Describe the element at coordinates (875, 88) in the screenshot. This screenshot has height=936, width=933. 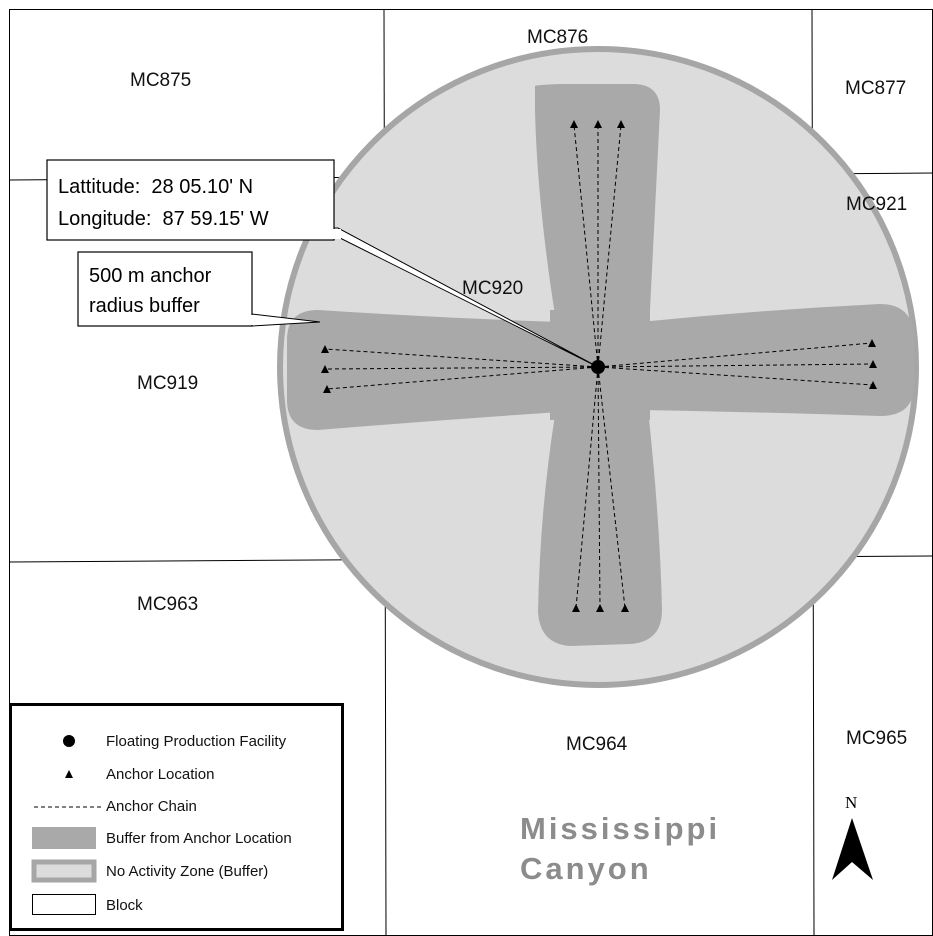
I see `block-label-mc877: MC877` at that location.